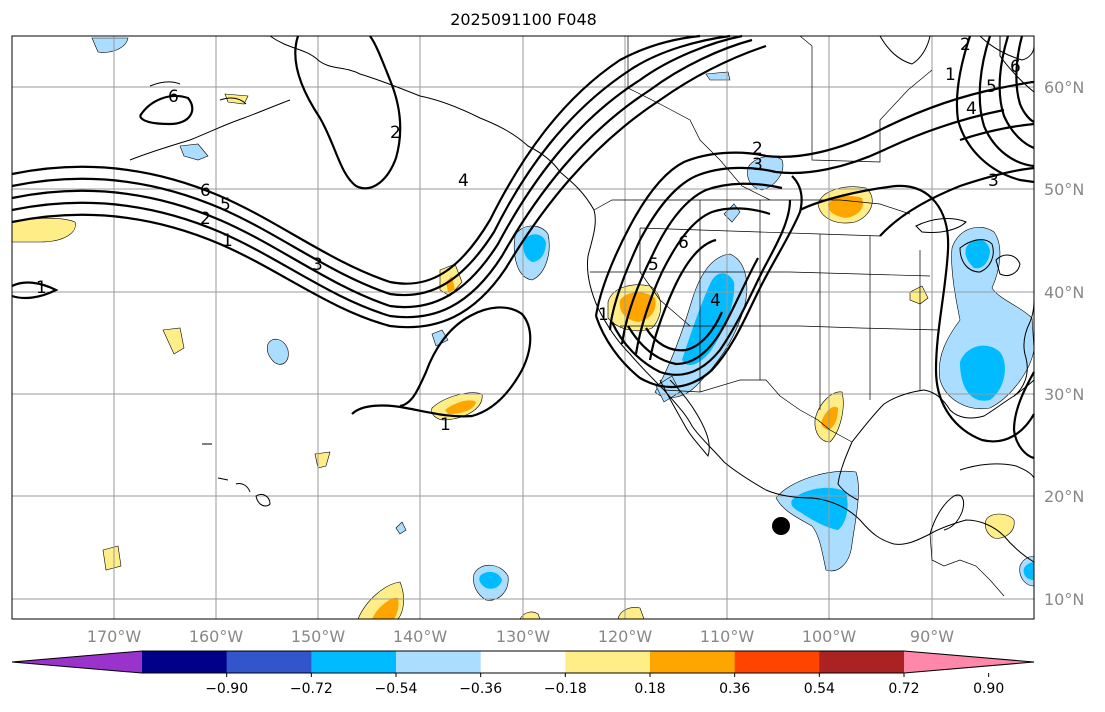 The width and height of the screenshot is (1105, 712). What do you see at coordinates (829, 636) in the screenshot?
I see `lon-label: 100°W` at bounding box center [829, 636].